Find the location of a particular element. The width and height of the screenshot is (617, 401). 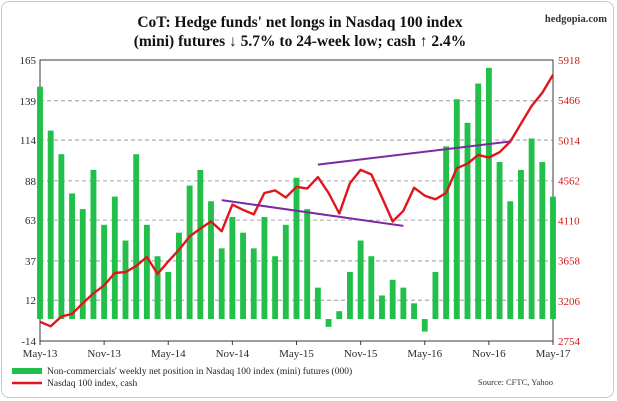

x-tick-label: May-16 is located at coordinates (424, 354).